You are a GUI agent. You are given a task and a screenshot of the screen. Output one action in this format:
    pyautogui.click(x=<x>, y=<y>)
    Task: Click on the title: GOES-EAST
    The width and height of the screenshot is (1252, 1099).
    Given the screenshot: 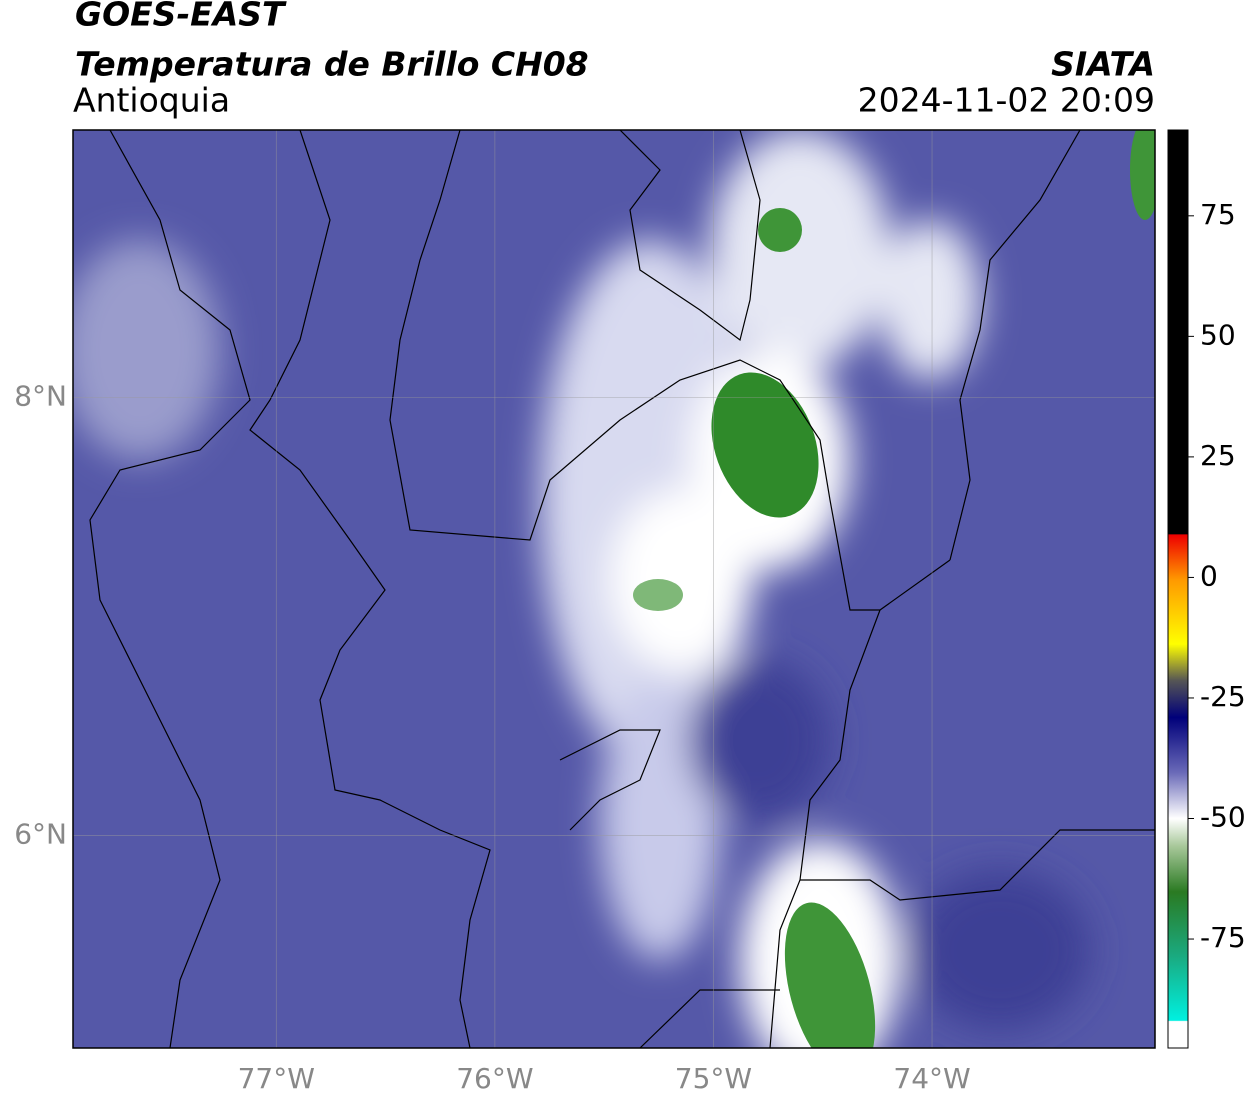 What is the action you would take?
    pyautogui.click(x=181, y=17)
    